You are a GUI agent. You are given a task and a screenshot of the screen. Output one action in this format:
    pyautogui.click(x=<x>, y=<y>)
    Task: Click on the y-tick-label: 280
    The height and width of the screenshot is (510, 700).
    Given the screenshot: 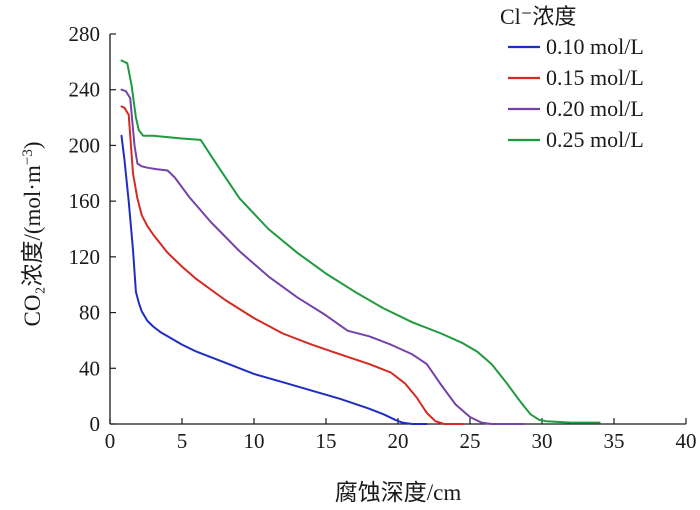 What is the action you would take?
    pyautogui.click(x=85, y=34)
    